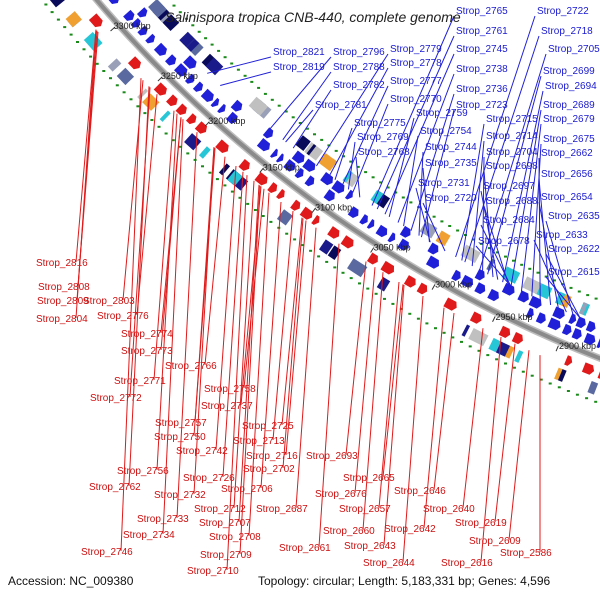 The image size is (600, 600). What do you see at coordinates (416, 49) in the screenshot?
I see `gene-label: Strop_2779` at bounding box center [416, 49].